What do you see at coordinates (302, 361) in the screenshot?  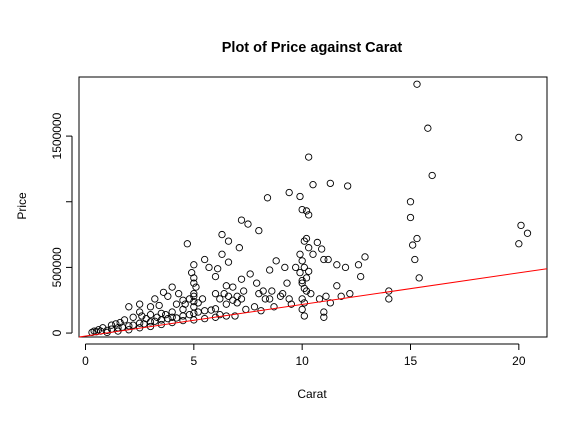 I see `x-tick-label: 10` at bounding box center [302, 361].